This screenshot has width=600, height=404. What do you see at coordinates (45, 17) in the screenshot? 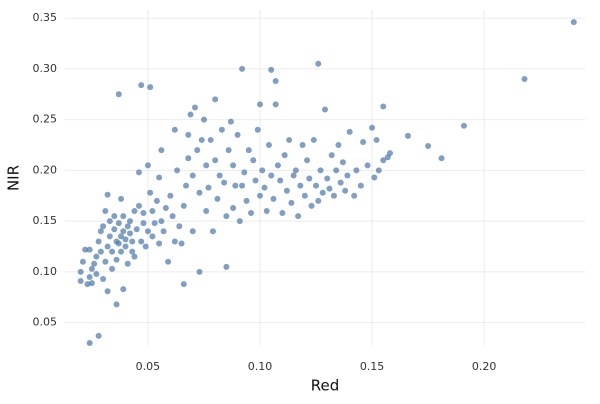
I see `y-tick-label: 0.35` at bounding box center [45, 17].